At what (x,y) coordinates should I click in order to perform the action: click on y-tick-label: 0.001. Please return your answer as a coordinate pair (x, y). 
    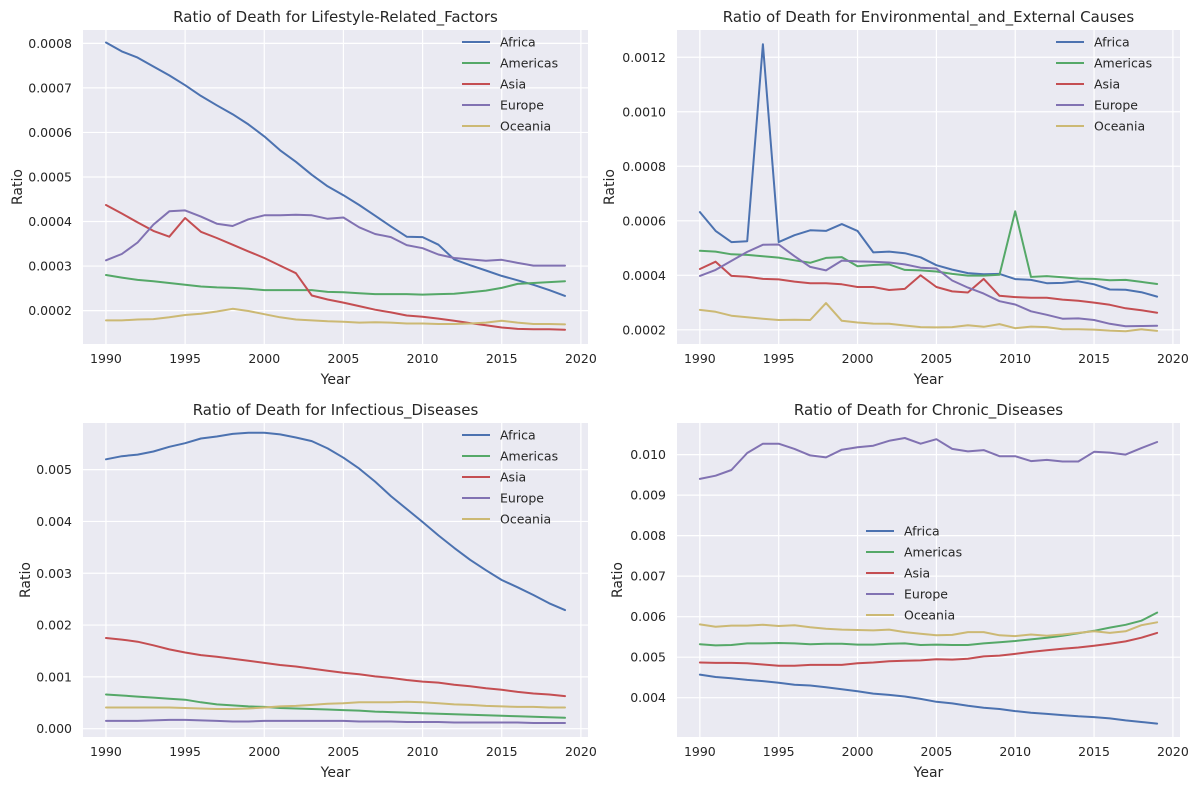
    Looking at the image, I should click on (54, 676).